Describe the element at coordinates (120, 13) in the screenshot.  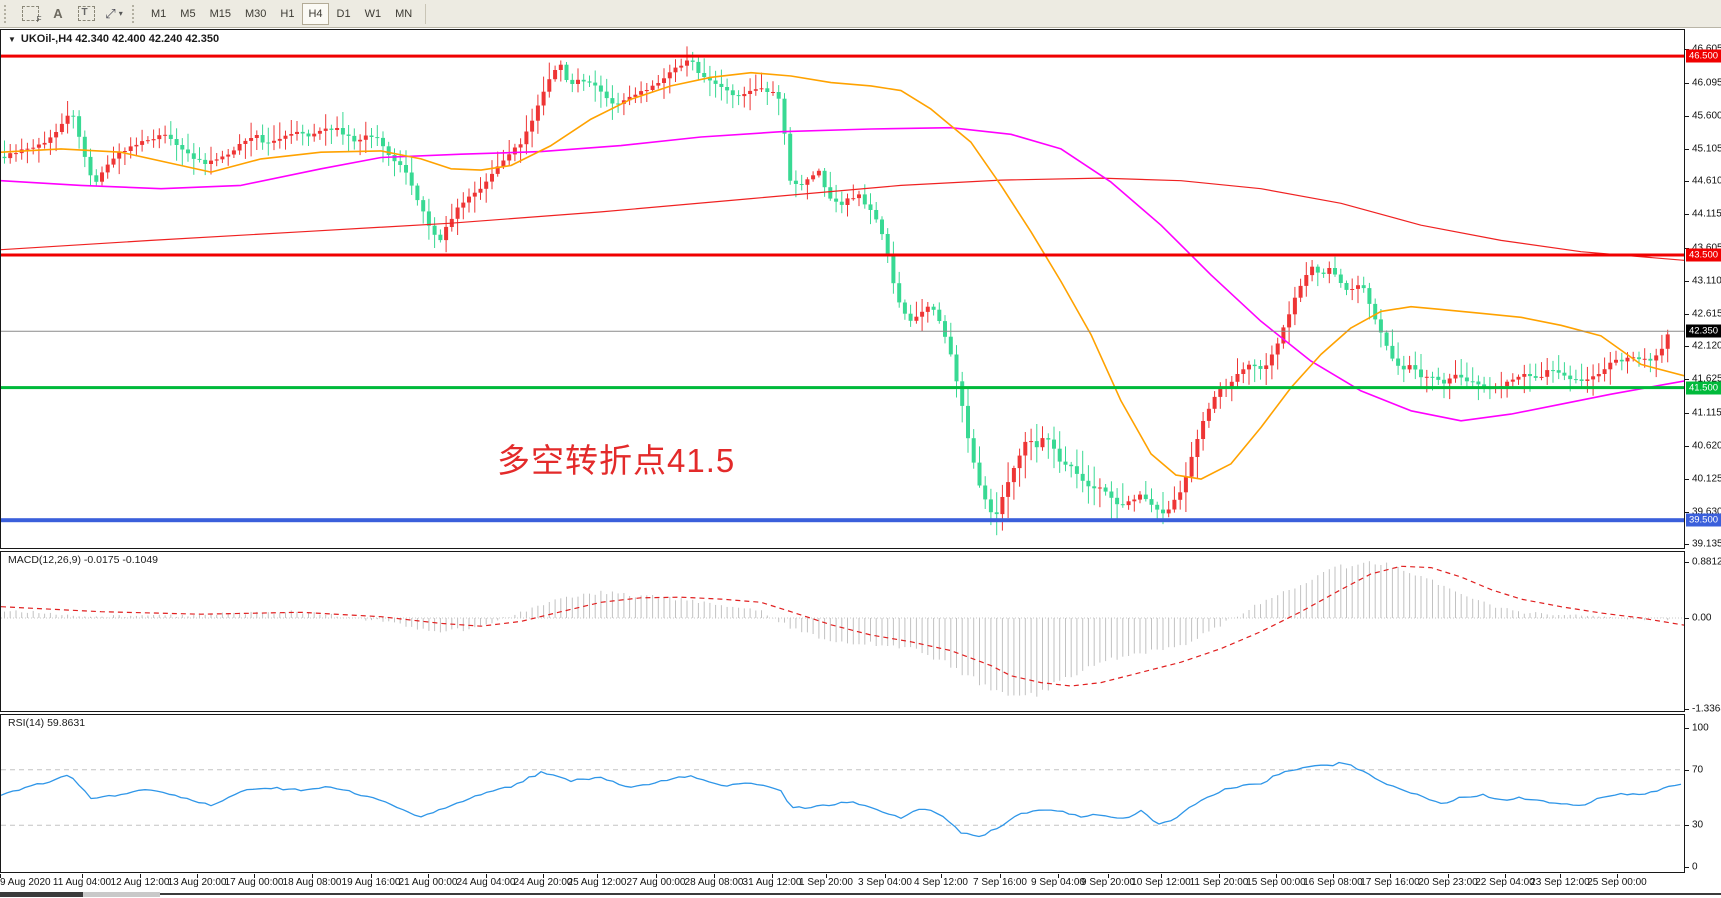
I see `arrows-dropdown-caret: ▾` at that location.